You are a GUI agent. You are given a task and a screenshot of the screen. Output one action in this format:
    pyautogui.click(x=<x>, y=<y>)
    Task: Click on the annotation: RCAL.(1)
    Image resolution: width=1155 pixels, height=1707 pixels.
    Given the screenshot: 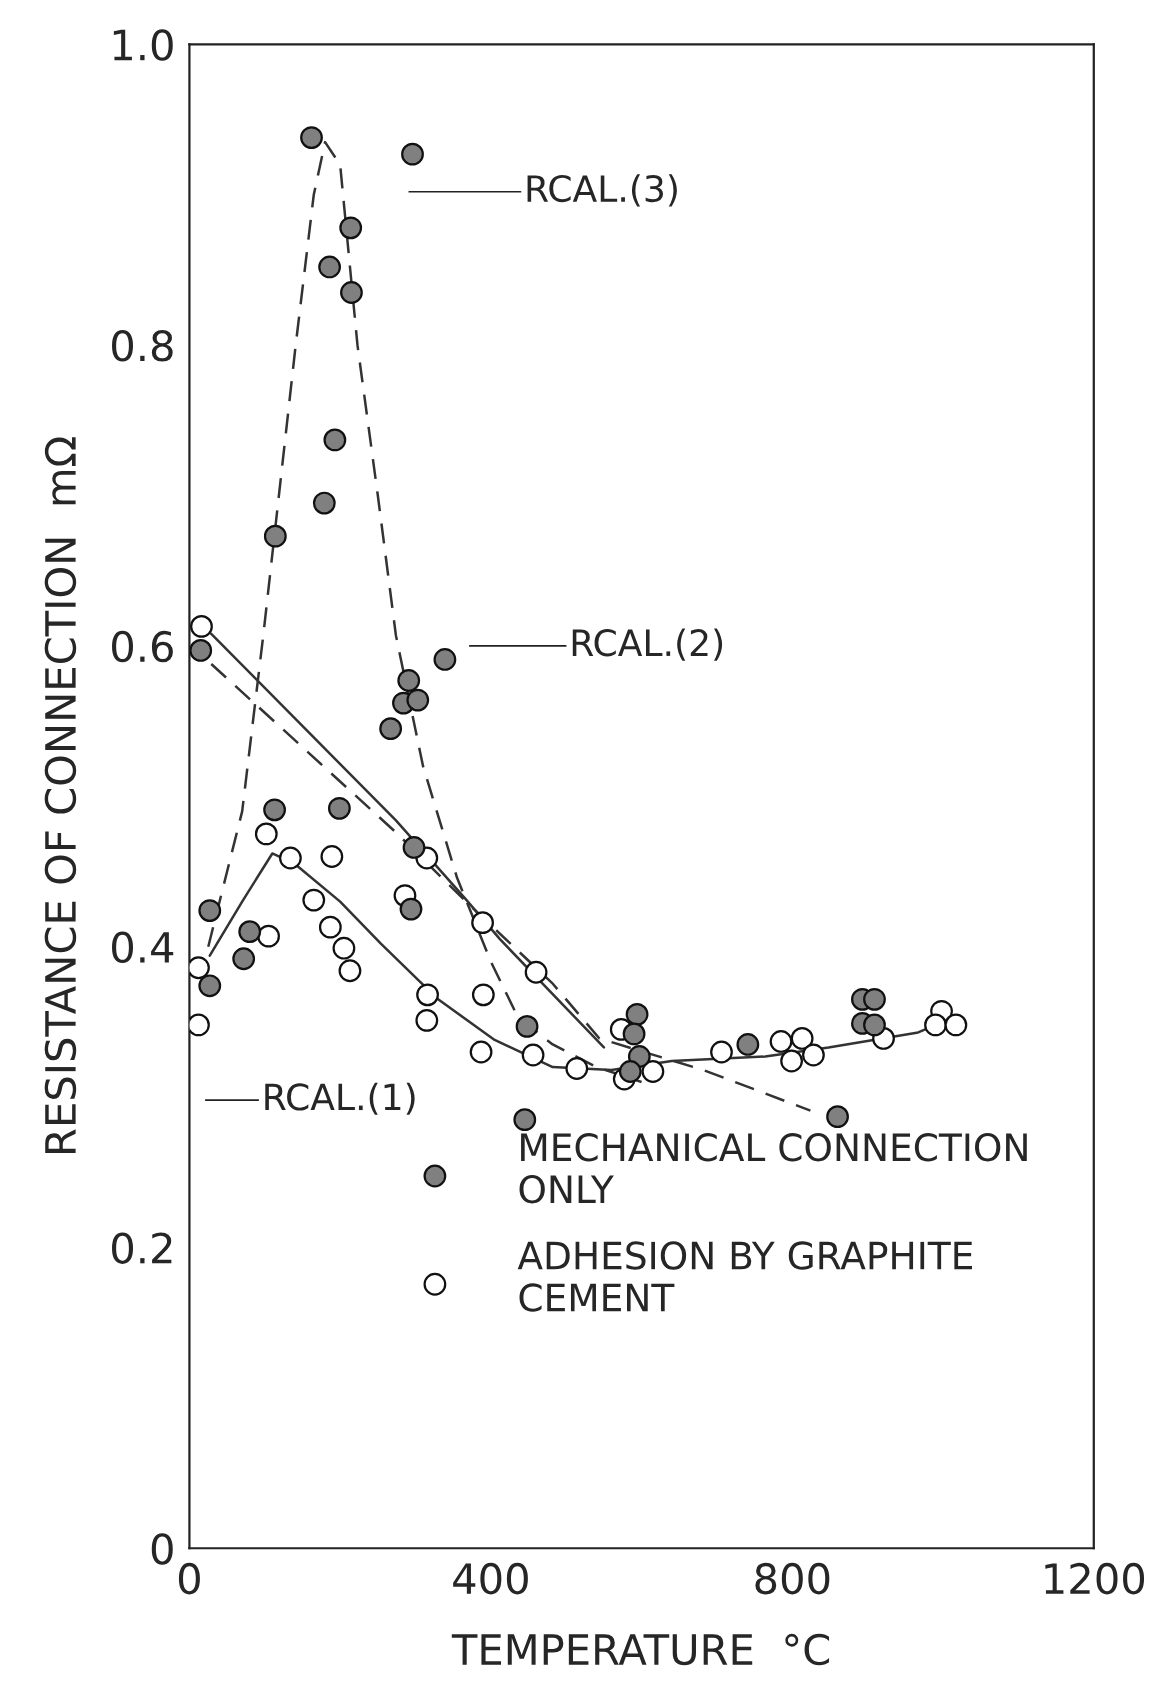 What is the action you would take?
    pyautogui.click(x=340, y=1098)
    